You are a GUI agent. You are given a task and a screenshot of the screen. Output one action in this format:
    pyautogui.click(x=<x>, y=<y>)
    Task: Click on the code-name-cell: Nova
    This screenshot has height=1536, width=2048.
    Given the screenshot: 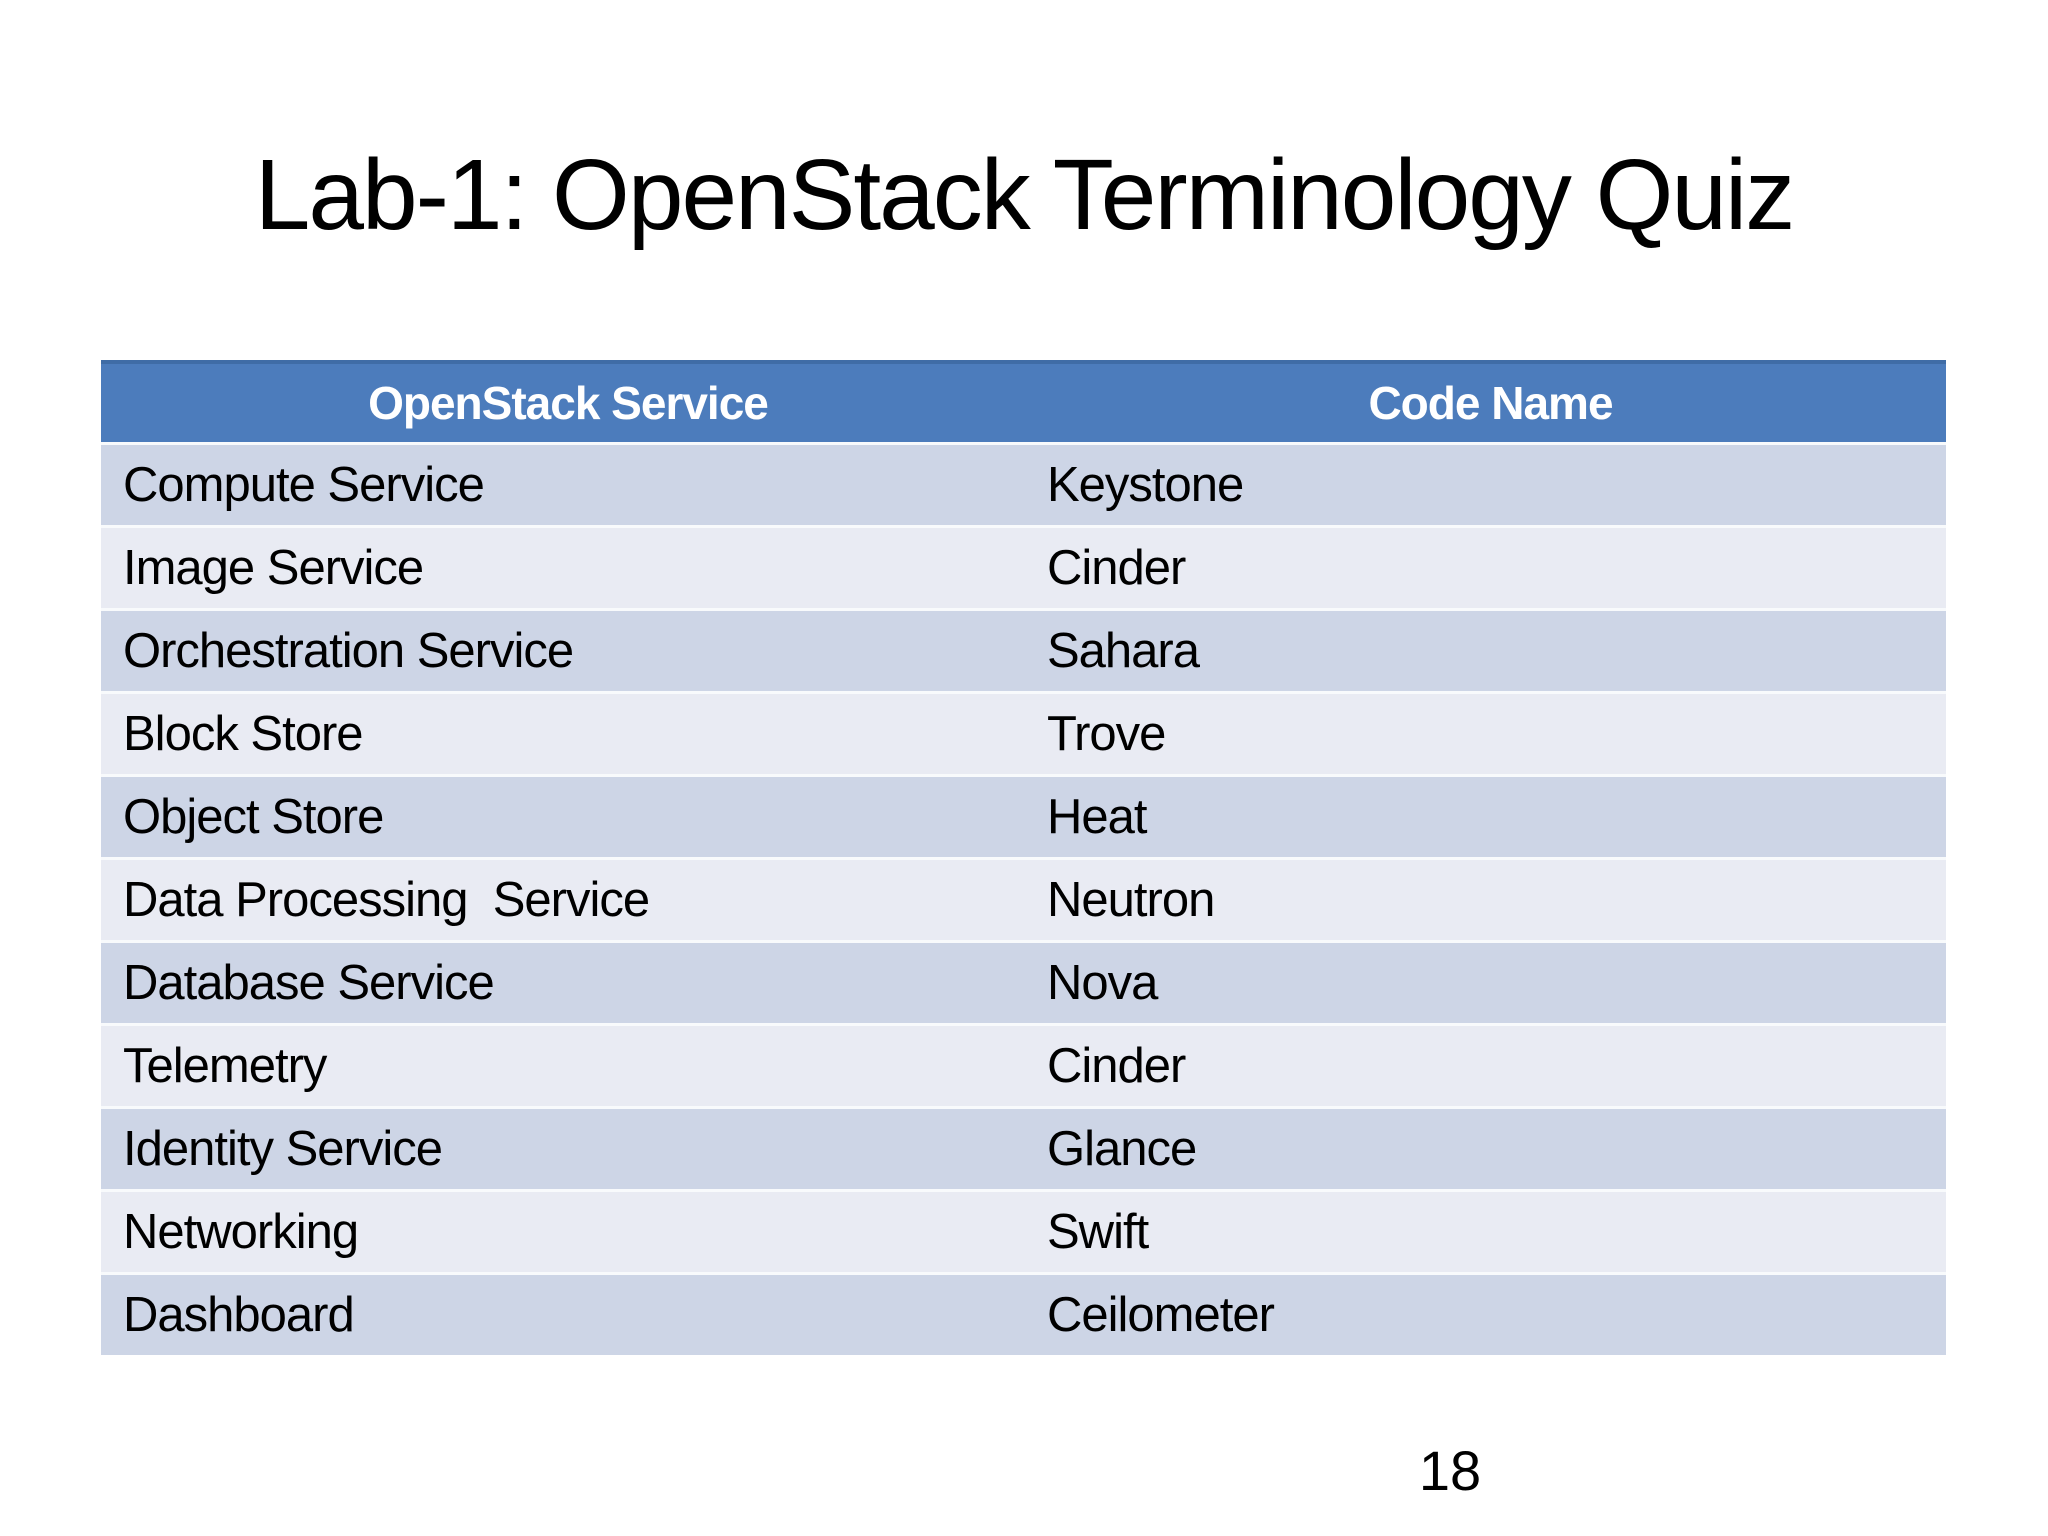 What is the action you would take?
    pyautogui.click(x=1490, y=983)
    